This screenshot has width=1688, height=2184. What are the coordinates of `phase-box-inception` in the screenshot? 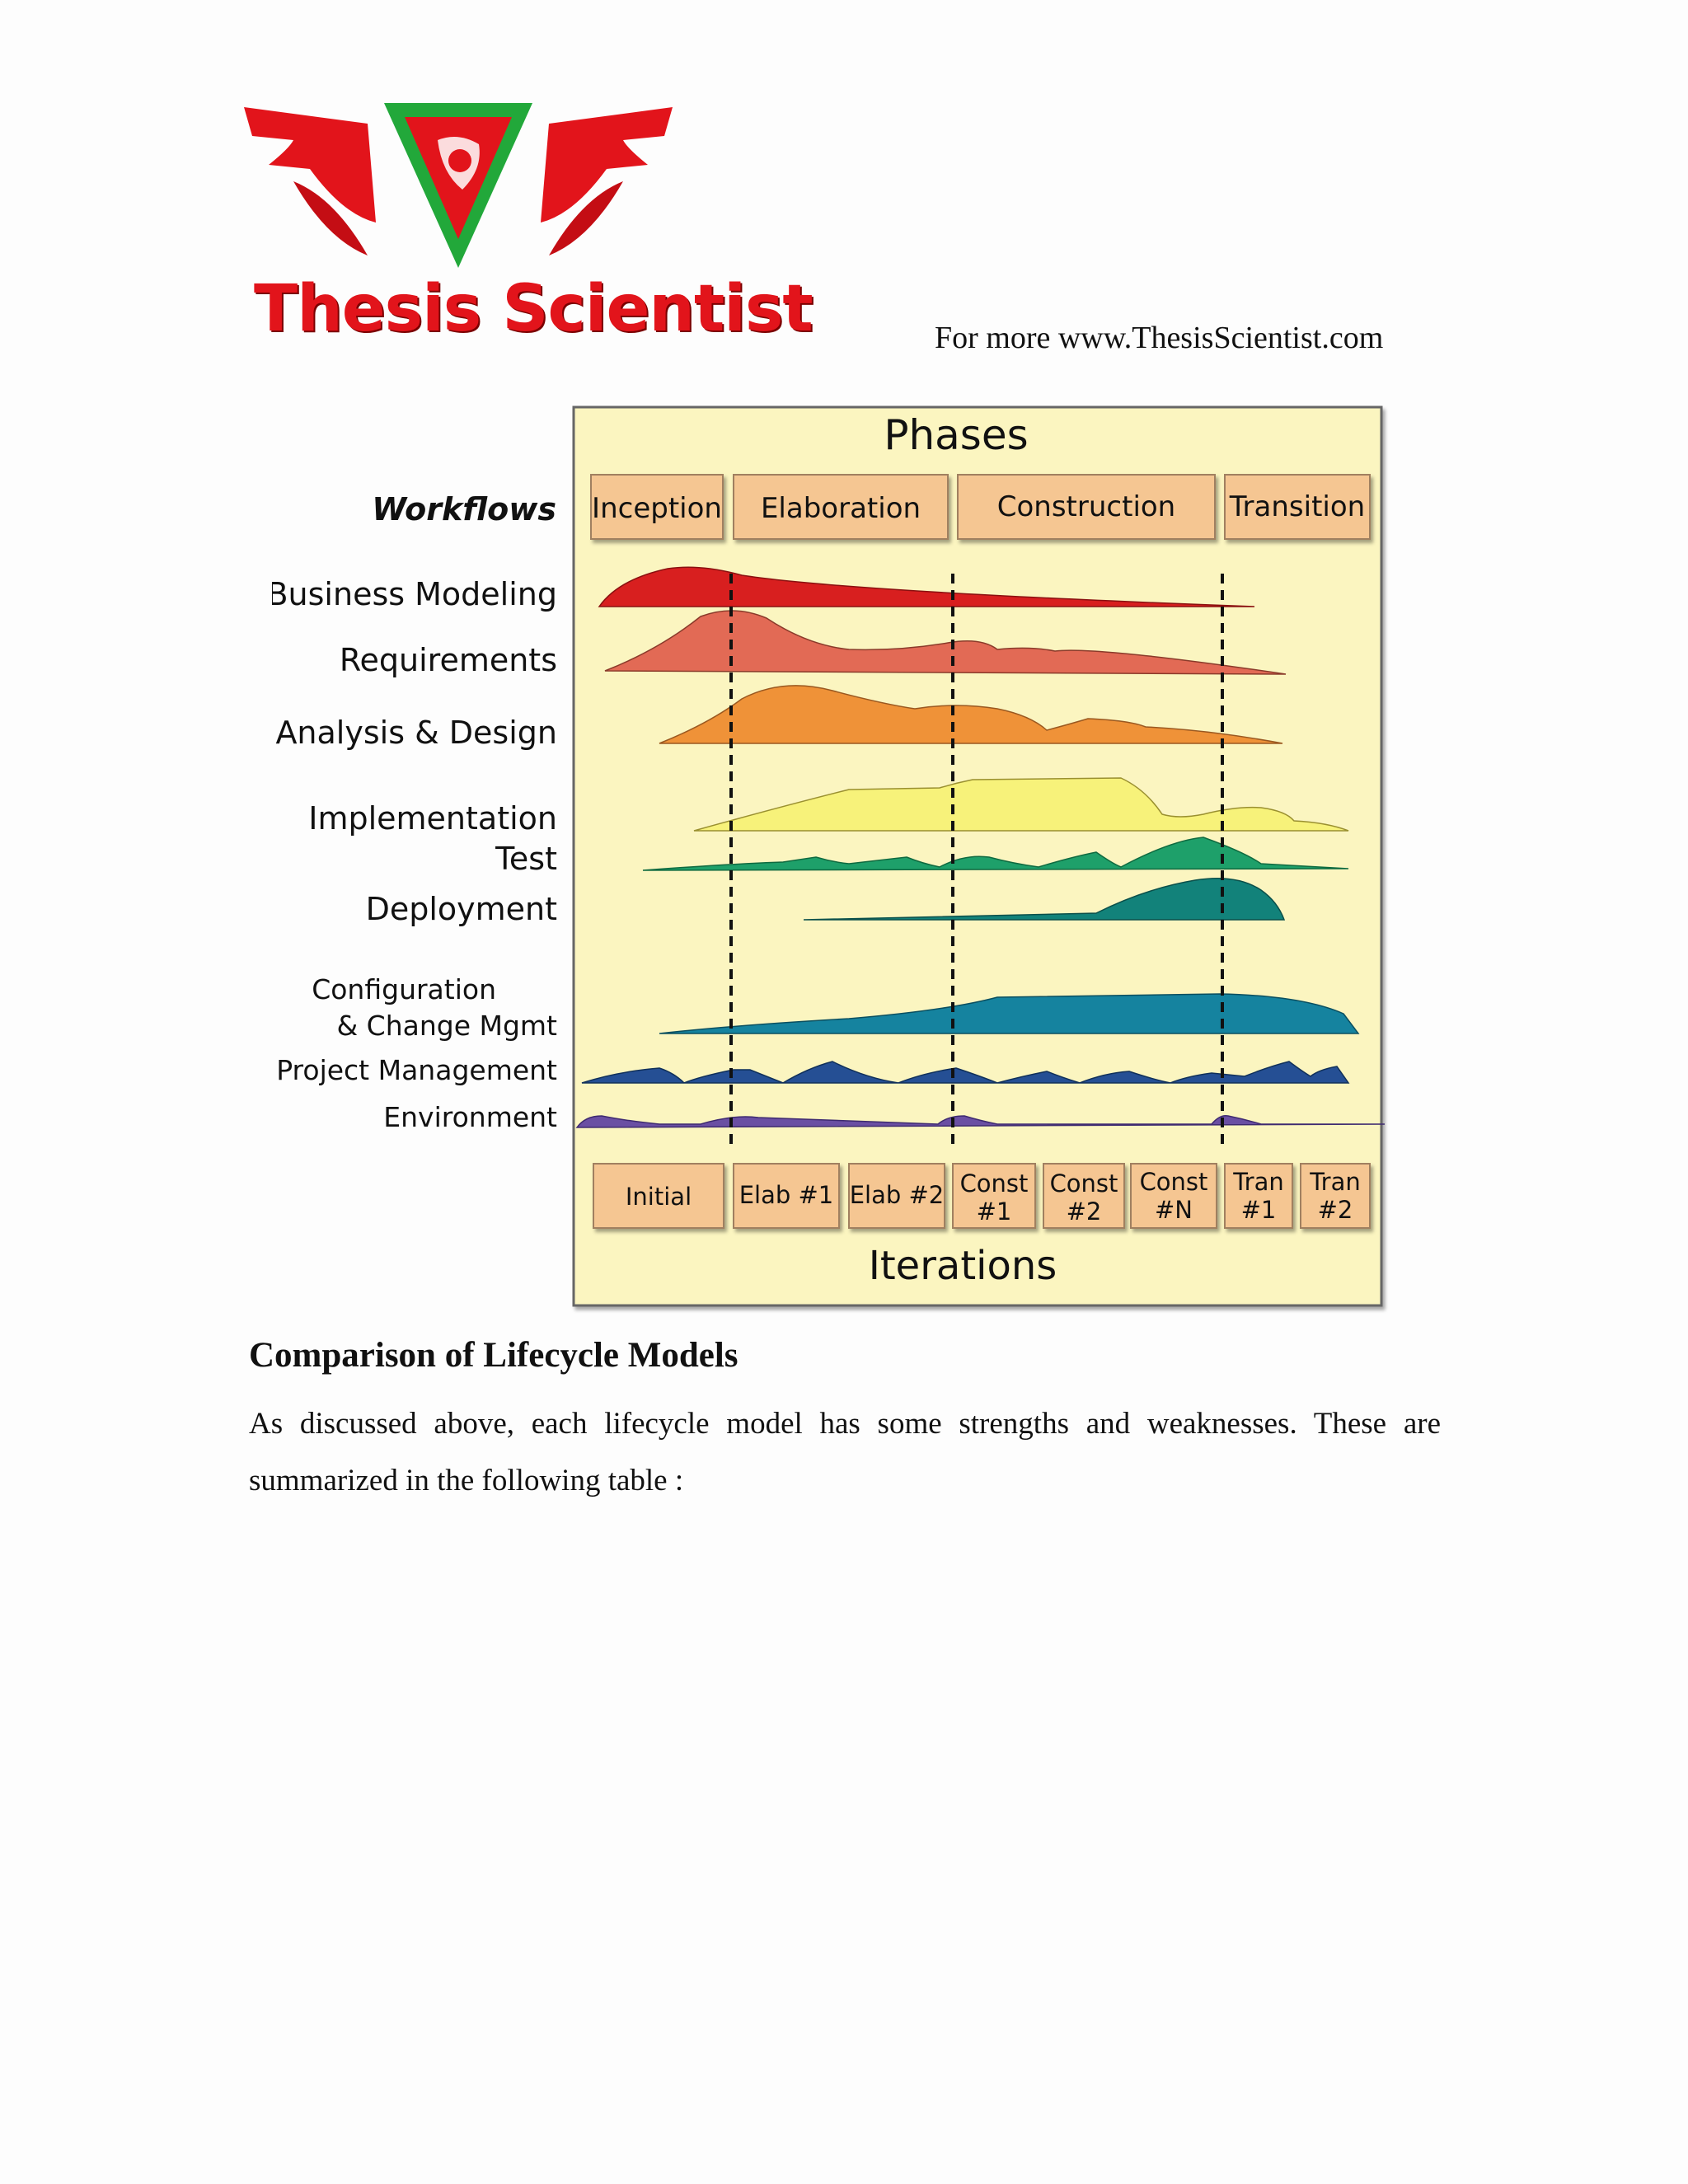 It's located at (657, 507).